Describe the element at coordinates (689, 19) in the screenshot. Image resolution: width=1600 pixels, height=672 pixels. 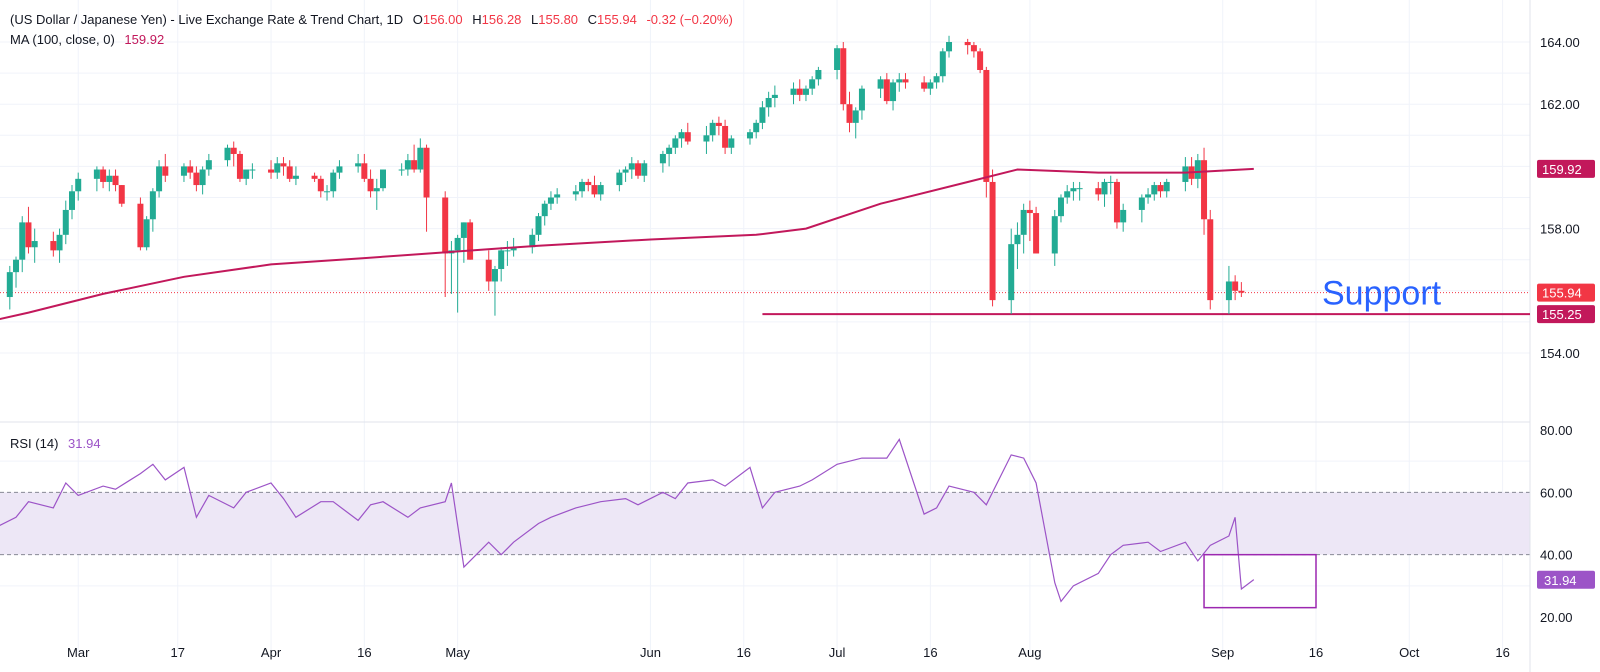
I see `change-value: -0.32 (−0.20%)` at that location.